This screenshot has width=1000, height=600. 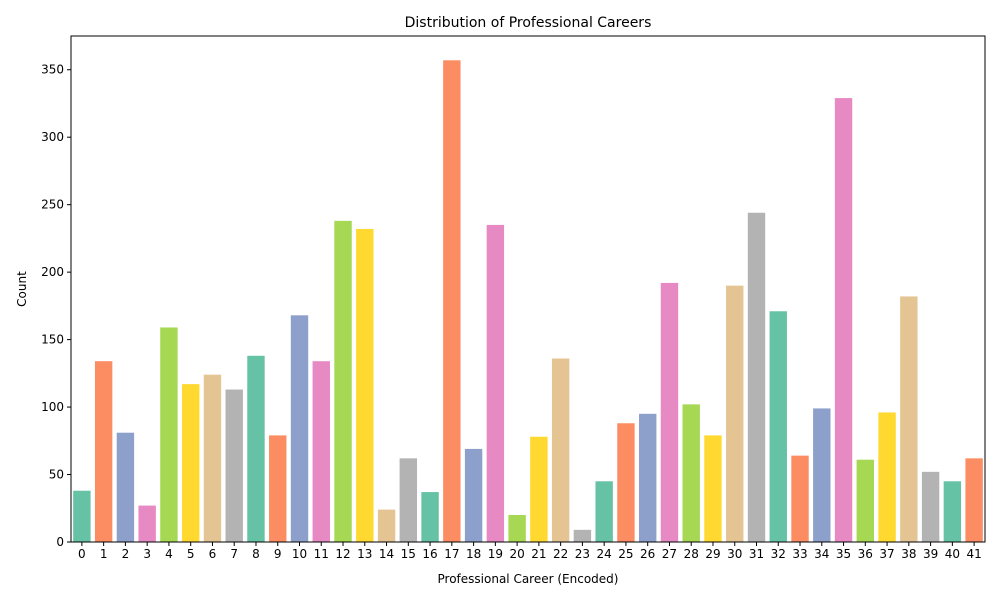 I want to click on x-tick-label-37: 37, so click(x=886, y=554).